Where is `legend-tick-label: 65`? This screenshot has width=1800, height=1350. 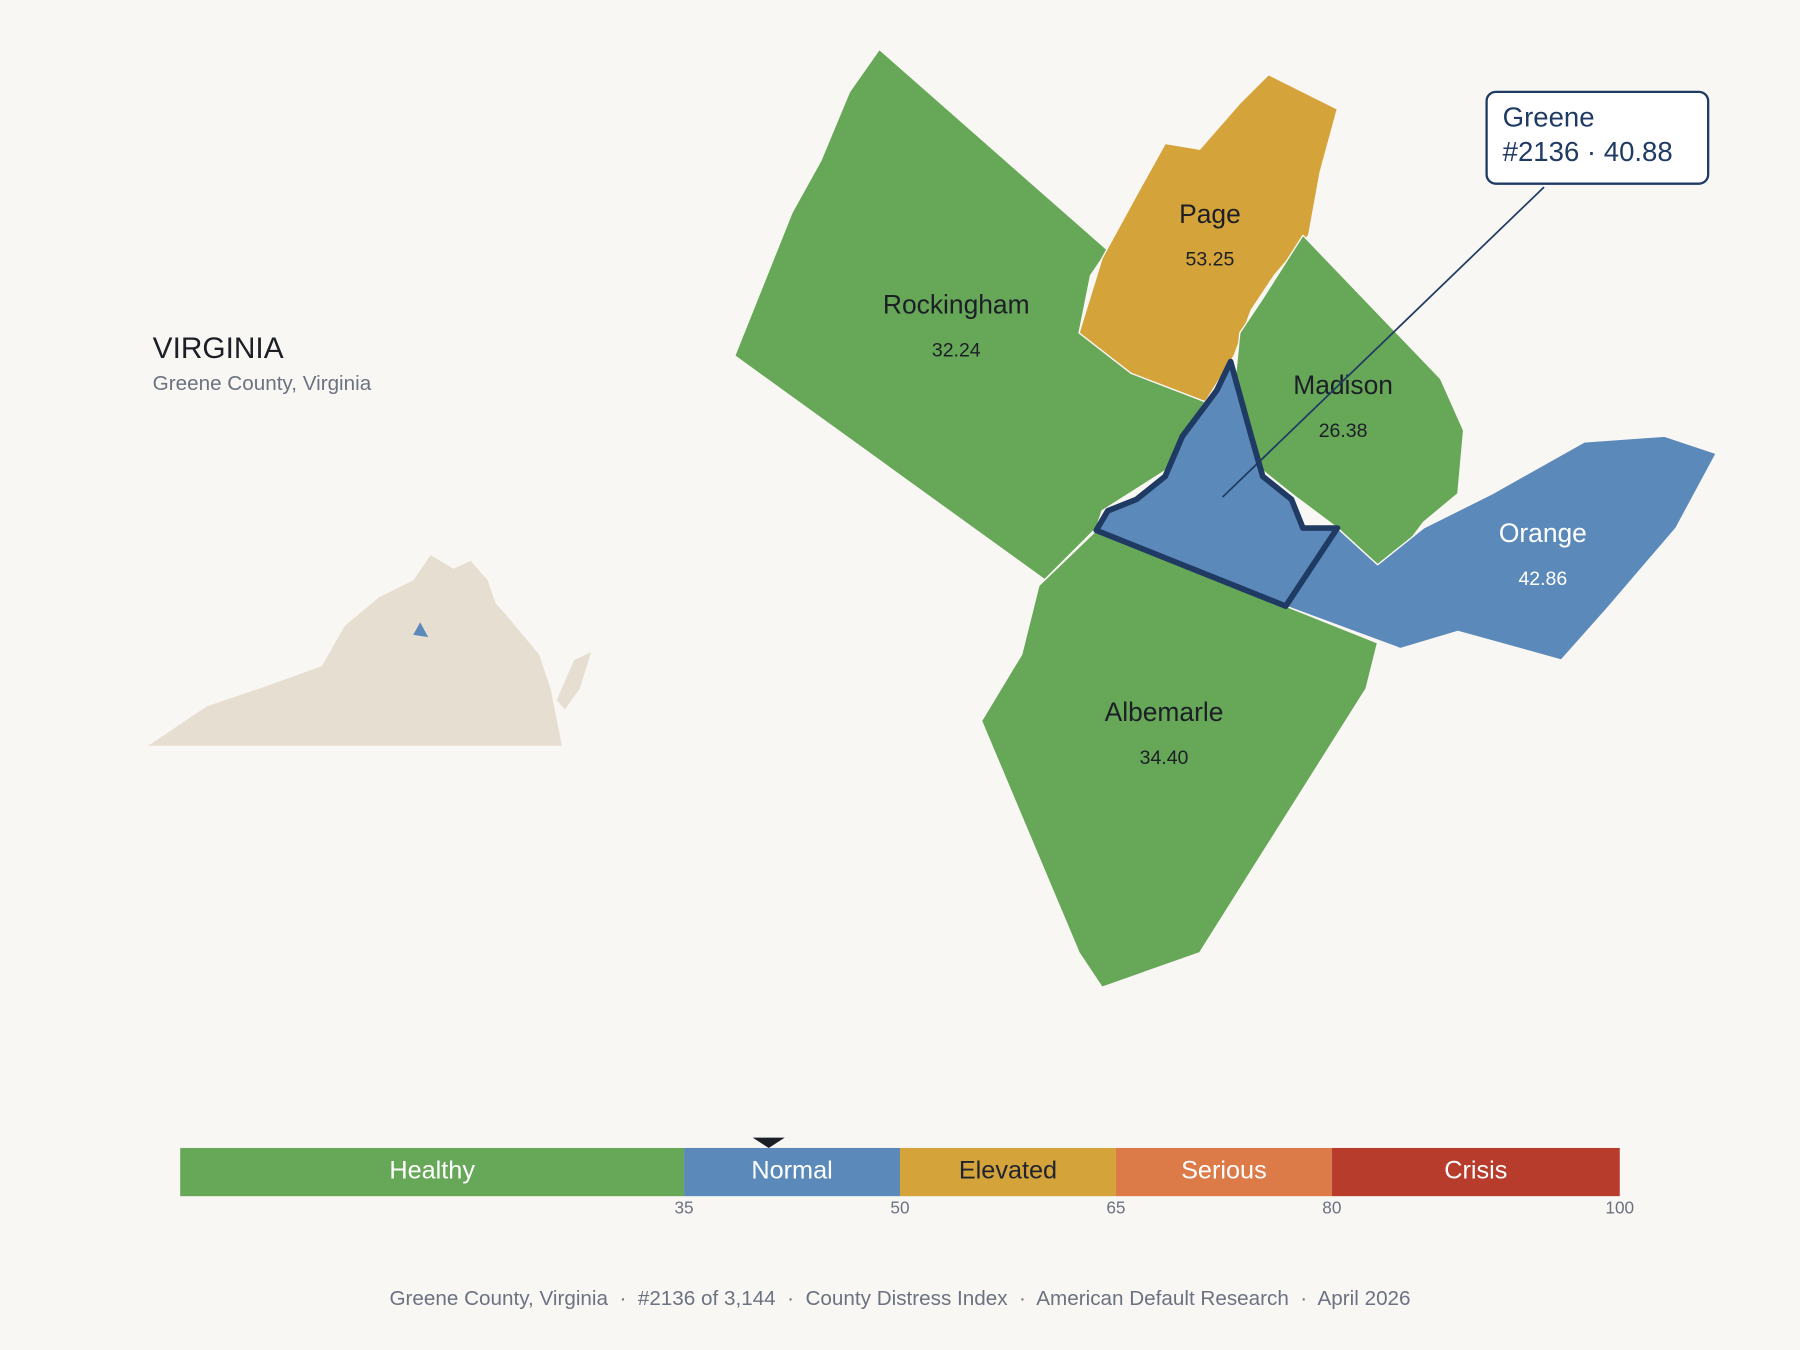 legend-tick-label: 65 is located at coordinates (1115, 1207).